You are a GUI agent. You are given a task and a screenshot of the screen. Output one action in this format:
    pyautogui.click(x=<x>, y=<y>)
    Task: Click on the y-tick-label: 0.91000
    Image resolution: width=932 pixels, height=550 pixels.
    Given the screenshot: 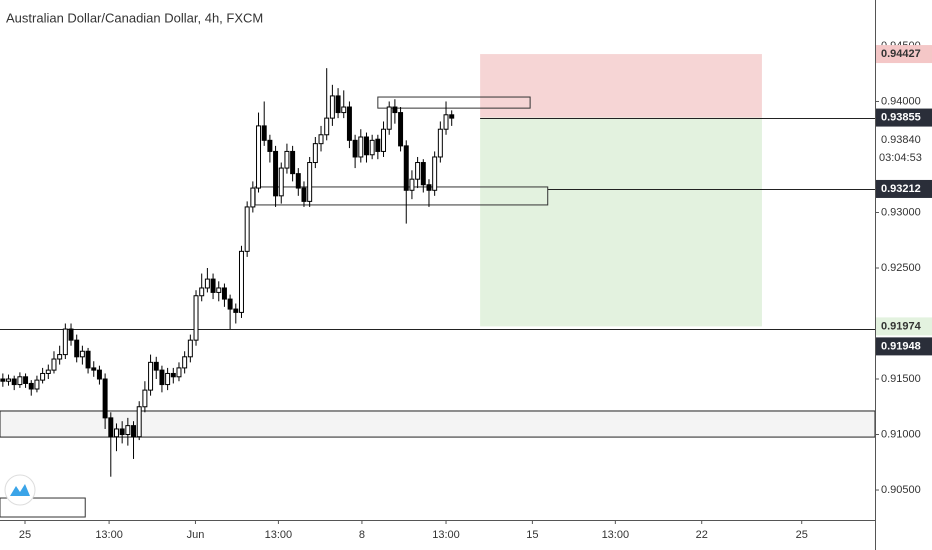 What is the action you would take?
    pyautogui.click(x=901, y=434)
    